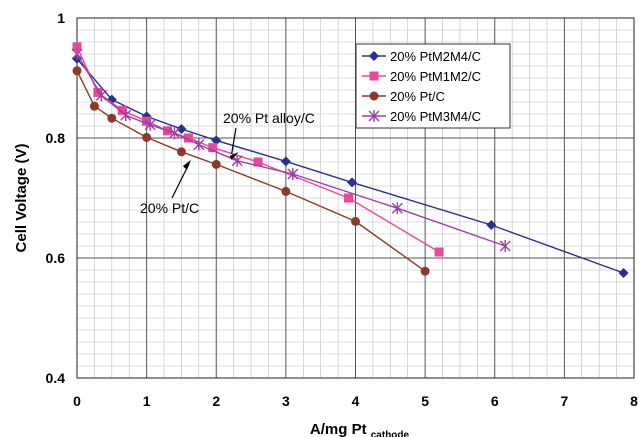 The height and width of the screenshot is (437, 639). What do you see at coordinates (495, 401) in the screenshot?
I see `x-tick-label: 6` at bounding box center [495, 401].